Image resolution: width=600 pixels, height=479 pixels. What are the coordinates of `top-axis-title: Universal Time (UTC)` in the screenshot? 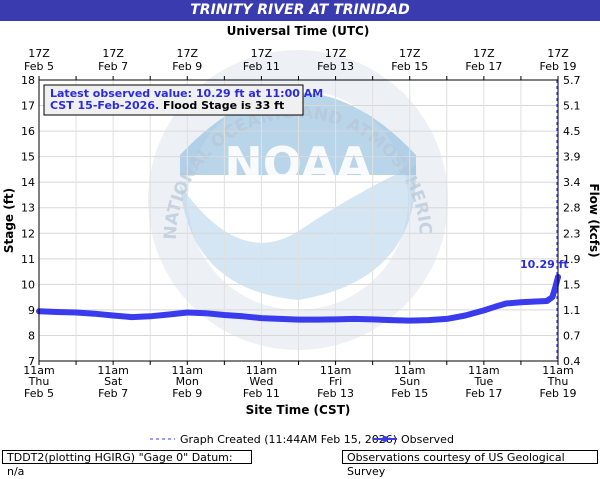 It's located at (298, 31).